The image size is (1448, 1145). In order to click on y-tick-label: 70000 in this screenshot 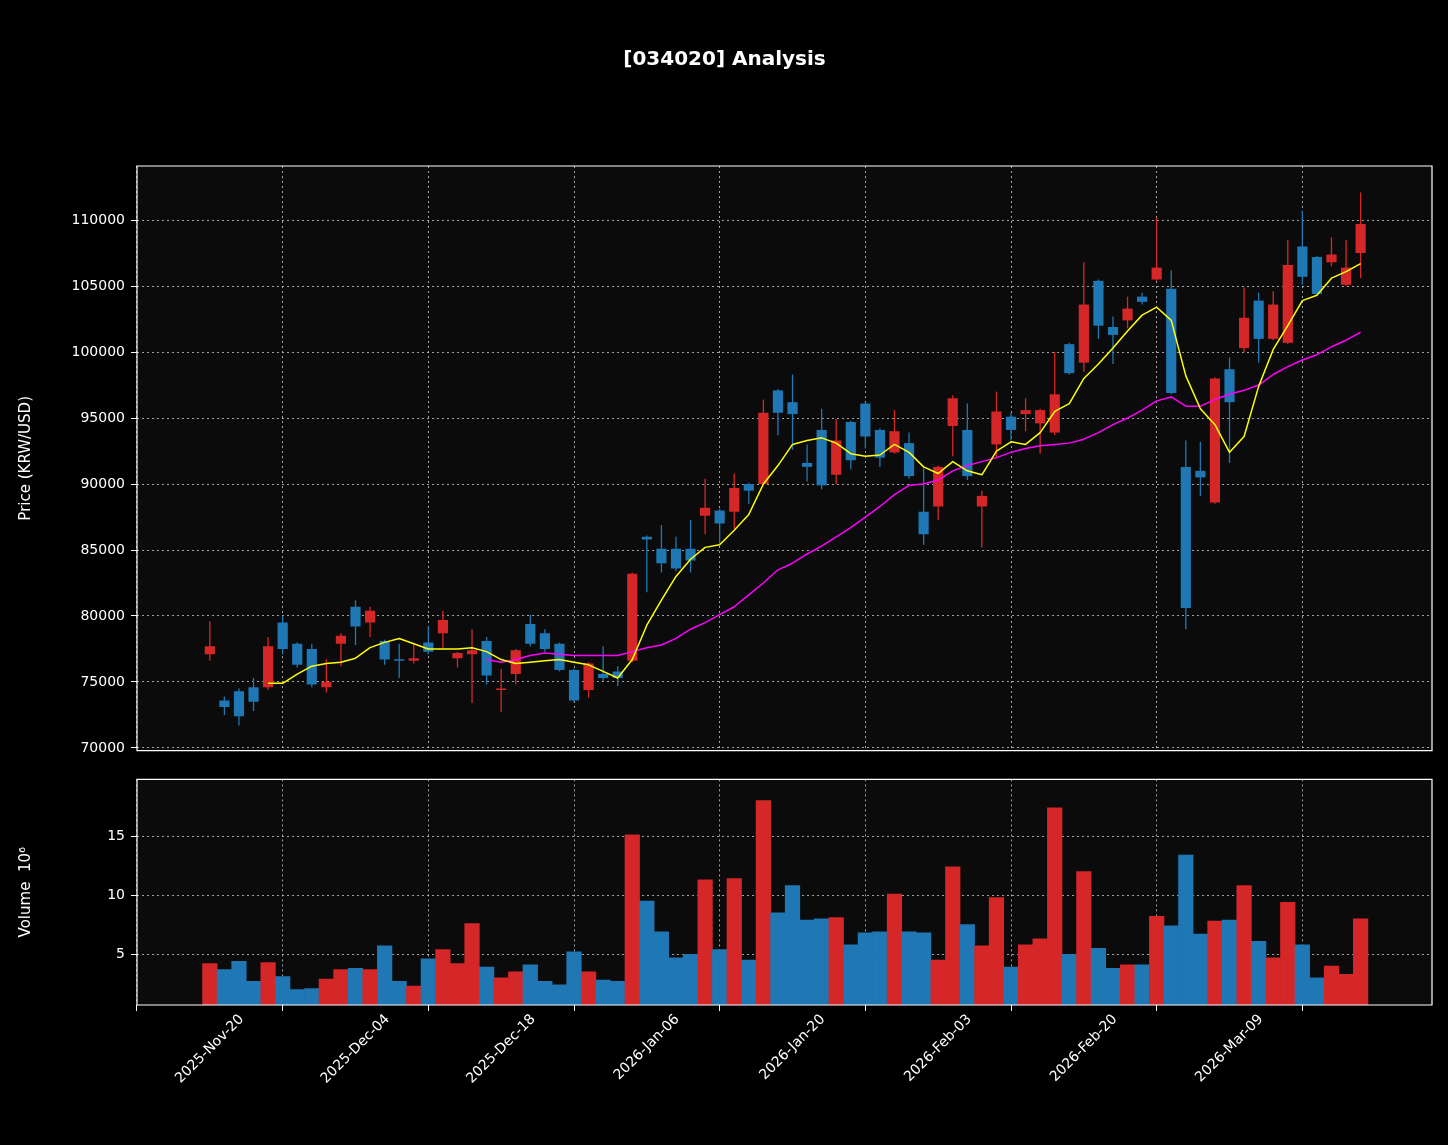, I will do `click(102, 746)`.